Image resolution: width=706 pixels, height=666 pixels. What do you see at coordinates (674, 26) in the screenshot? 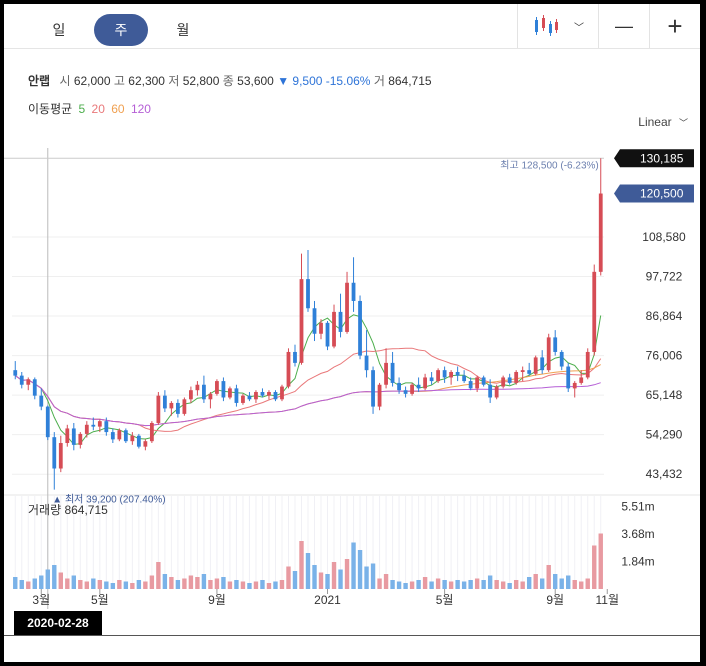
I see `zoom-in-button: +` at bounding box center [674, 26].